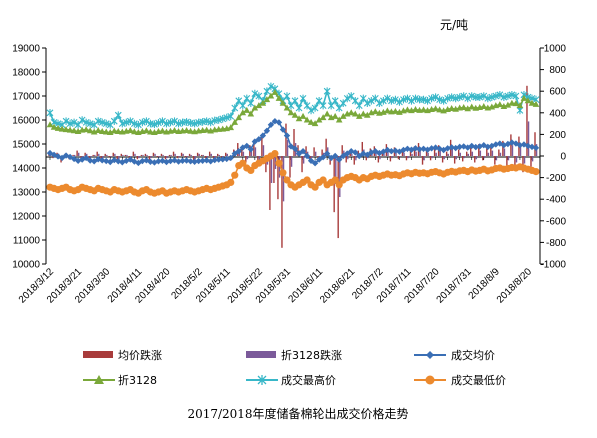 The width and height of the screenshot is (597, 438). Describe the element at coordinates (137, 380) in the screenshot. I see `legend-label-3128: 折3128` at that location.